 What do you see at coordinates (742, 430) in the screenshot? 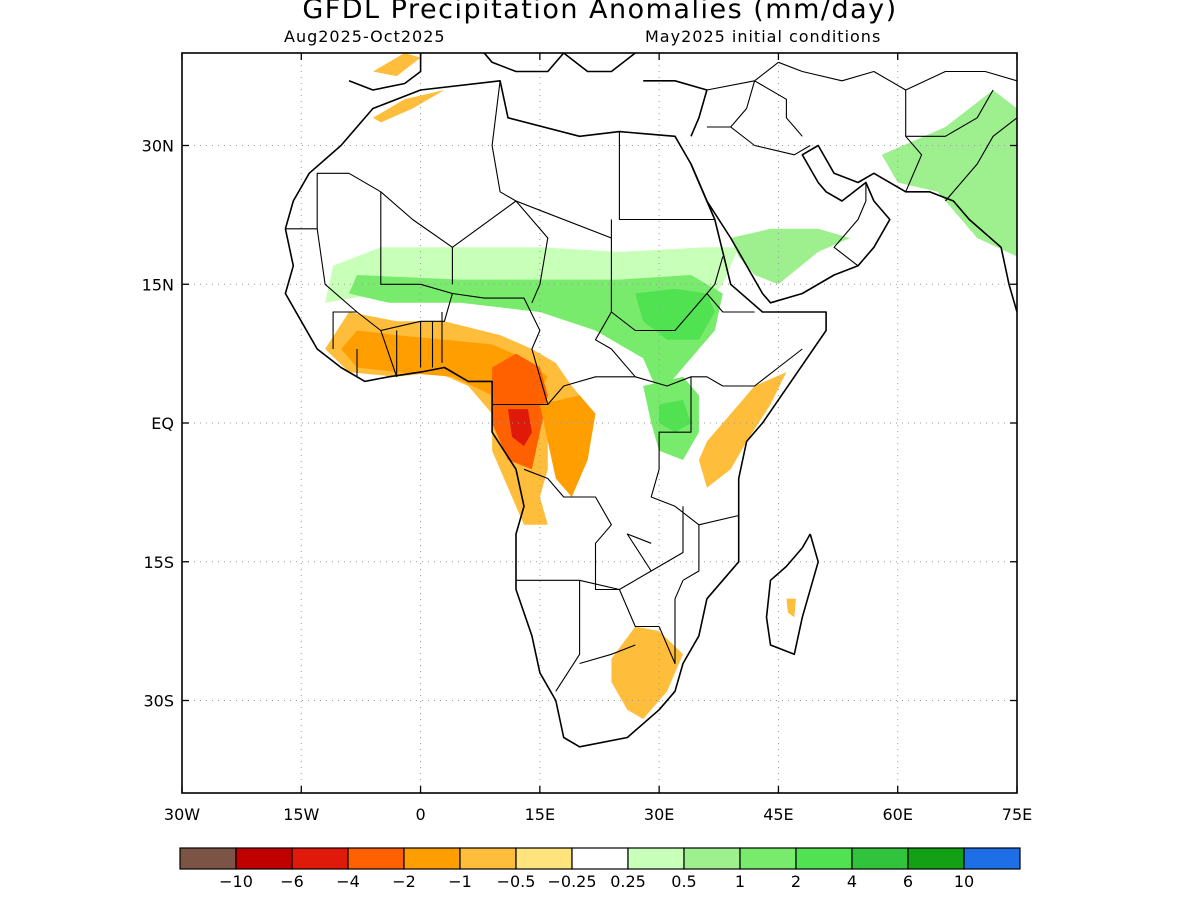
I see `anomaly-east-coast-dry` at bounding box center [742, 430].